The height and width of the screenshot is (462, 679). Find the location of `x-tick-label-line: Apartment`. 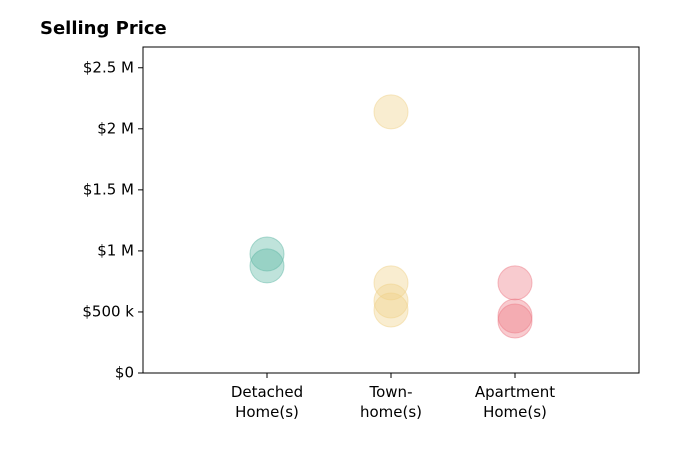

x-tick-label-line: Apartment is located at coordinates (515, 392).